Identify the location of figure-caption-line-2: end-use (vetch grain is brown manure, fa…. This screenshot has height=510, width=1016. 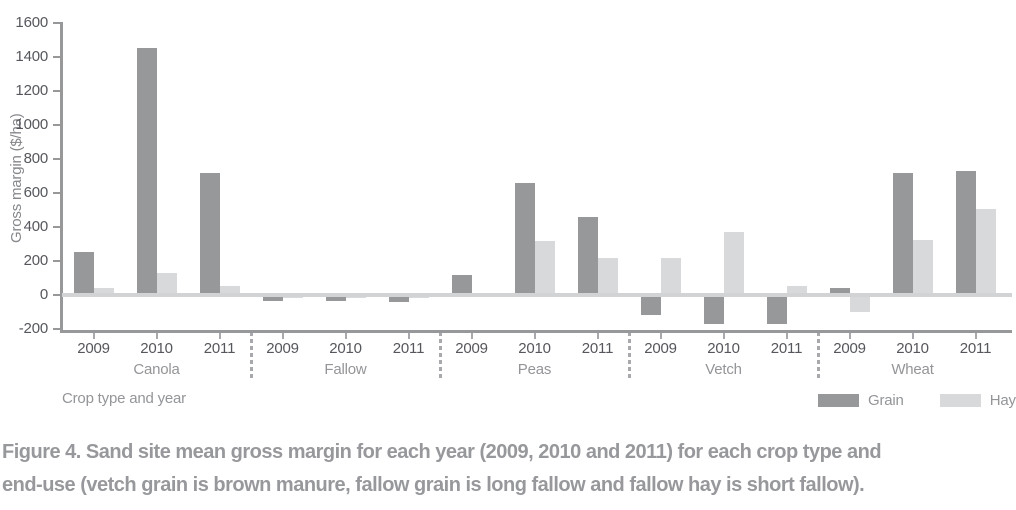
(433, 485).